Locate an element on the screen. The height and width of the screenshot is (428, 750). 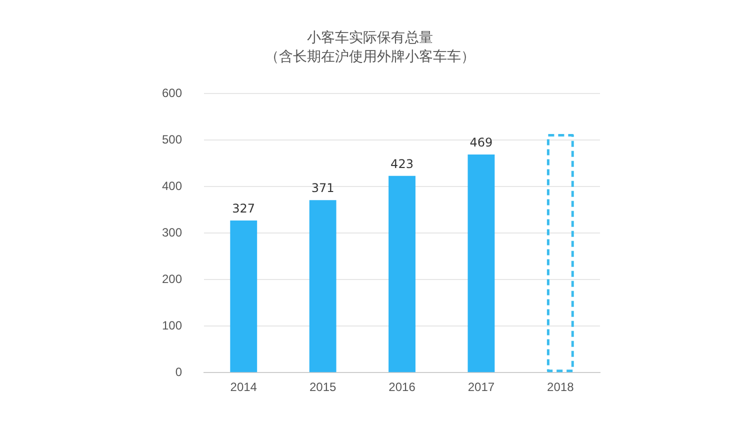
x-tick-label: 2017 is located at coordinates (481, 387).